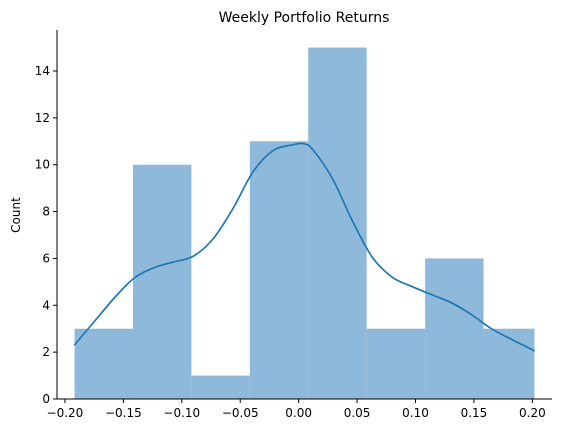 The width and height of the screenshot is (563, 433). What do you see at coordinates (46, 235) in the screenshot?
I see `y-ticks: 0 2 4 6 8 10 12 14` at bounding box center [46, 235].